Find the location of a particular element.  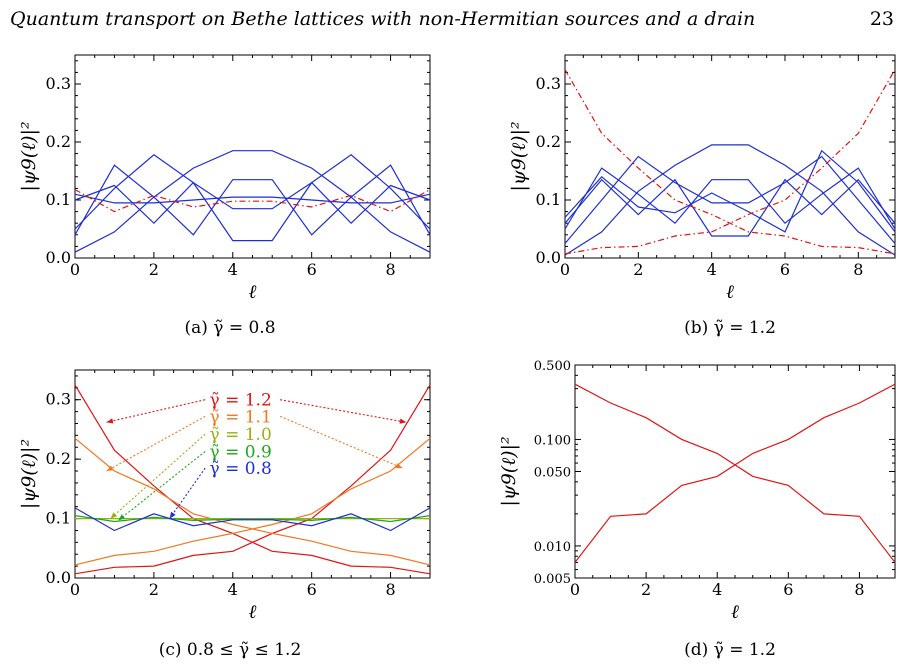

caption-a: (a) γ̃ = 0.8 is located at coordinates (230, 328).